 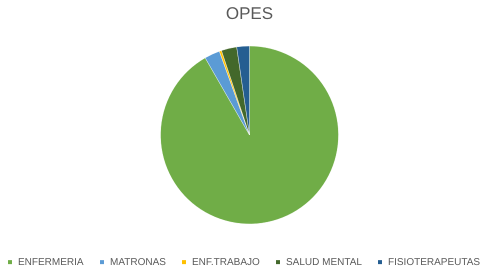 What do you see at coordinates (434, 262) in the screenshot?
I see `legend-label: FISIOTERAPEUTAS` at bounding box center [434, 262].